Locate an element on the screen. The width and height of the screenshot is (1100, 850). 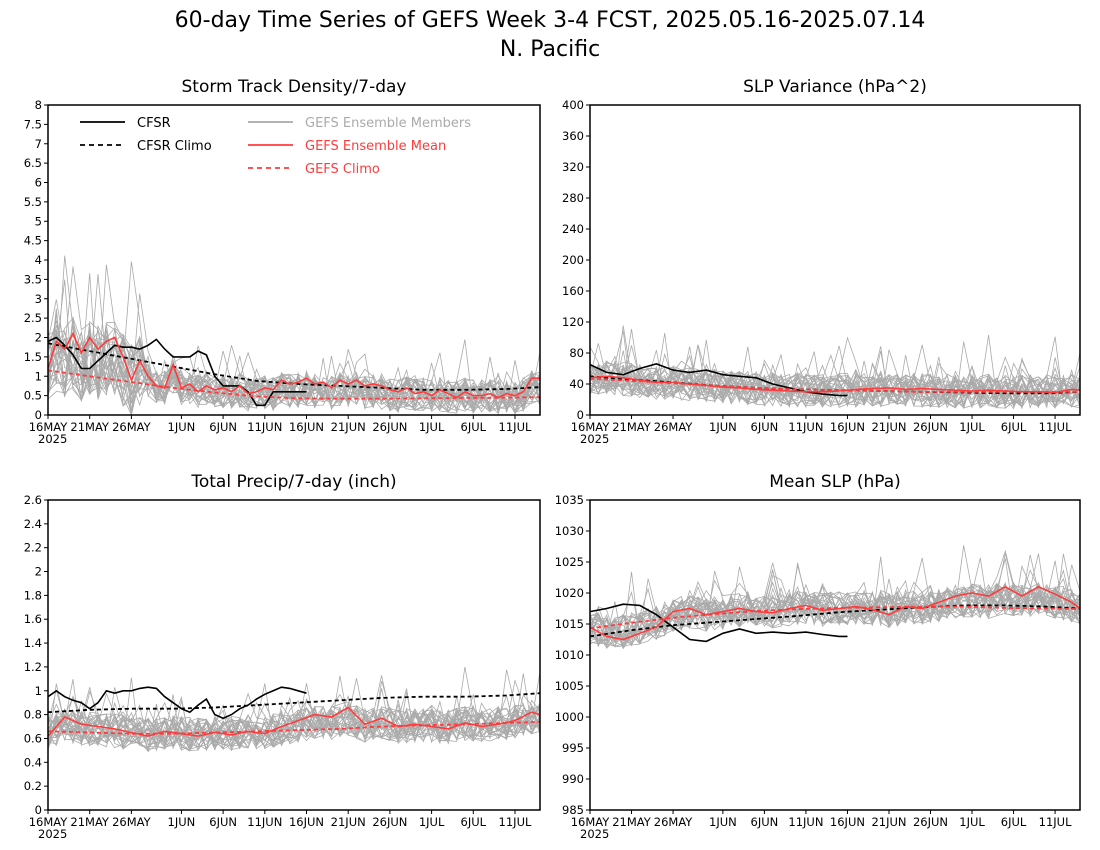
y-tick-label: 40 is located at coordinates (576, 384).